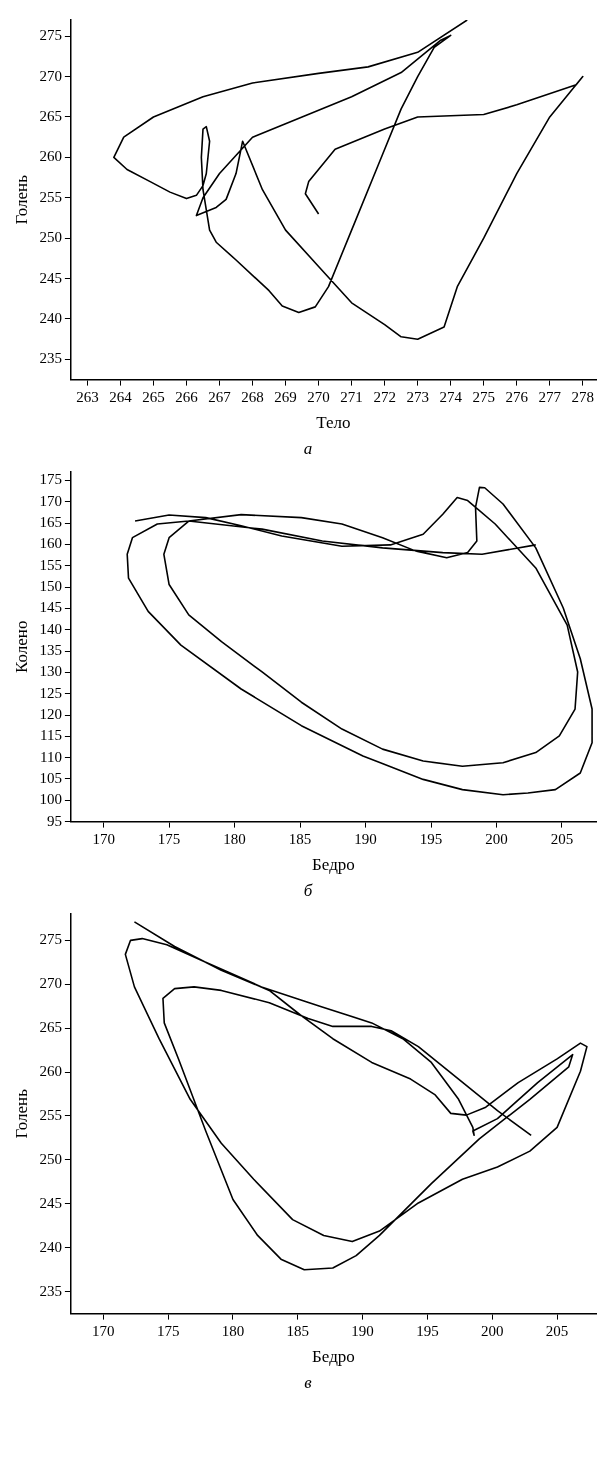  I want to click on text: а, so click(308, 449).